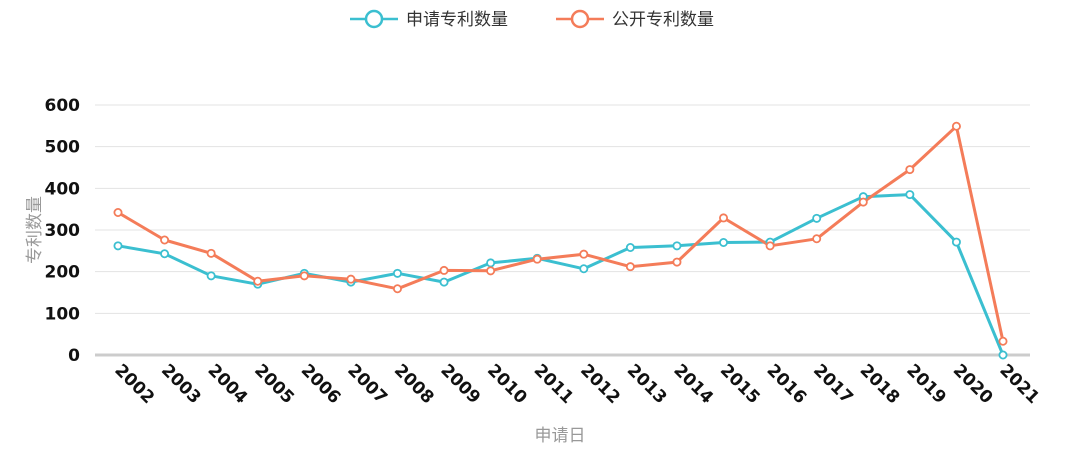  What do you see at coordinates (63, 273) in the screenshot?
I see `y-tick-label: 200` at bounding box center [63, 273].